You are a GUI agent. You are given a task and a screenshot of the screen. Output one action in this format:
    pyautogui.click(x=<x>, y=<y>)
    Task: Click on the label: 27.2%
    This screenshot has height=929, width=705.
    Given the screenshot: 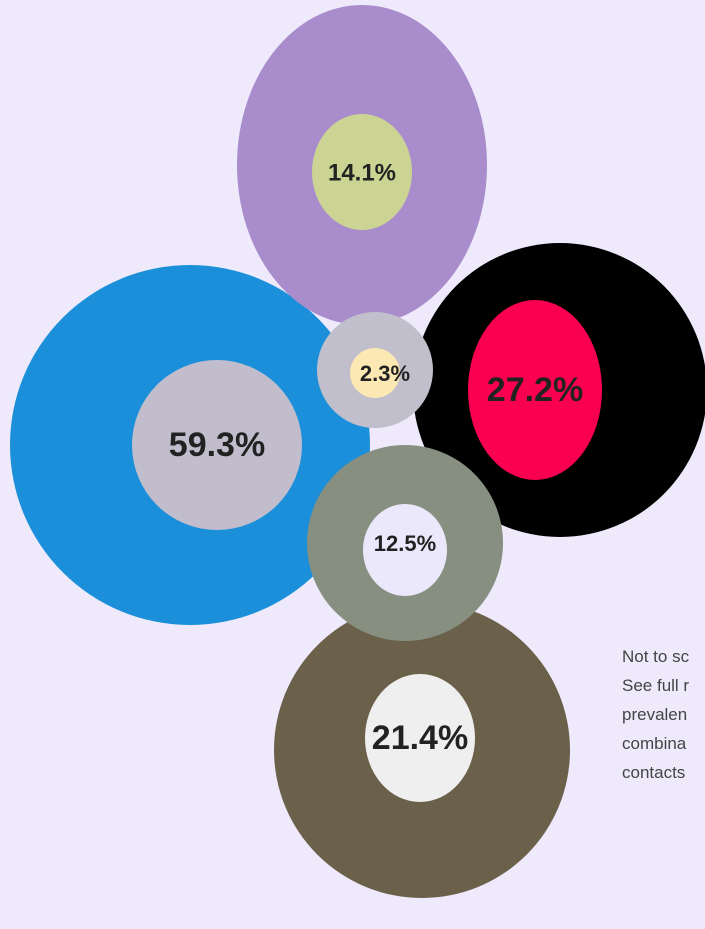 What is the action you would take?
    pyautogui.click(x=535, y=390)
    